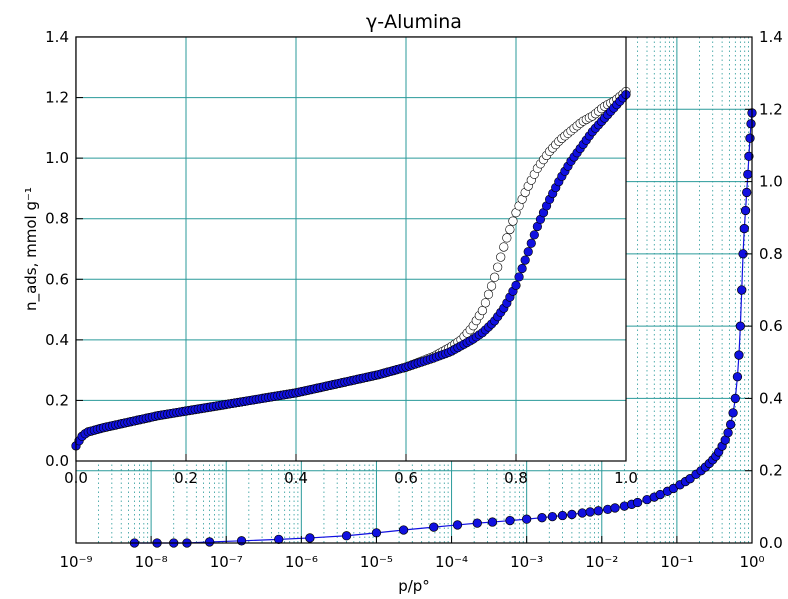  Describe the element at coordinates (57, 37) in the screenshot. I see `inset-y-tick-label: 1.4` at that location.